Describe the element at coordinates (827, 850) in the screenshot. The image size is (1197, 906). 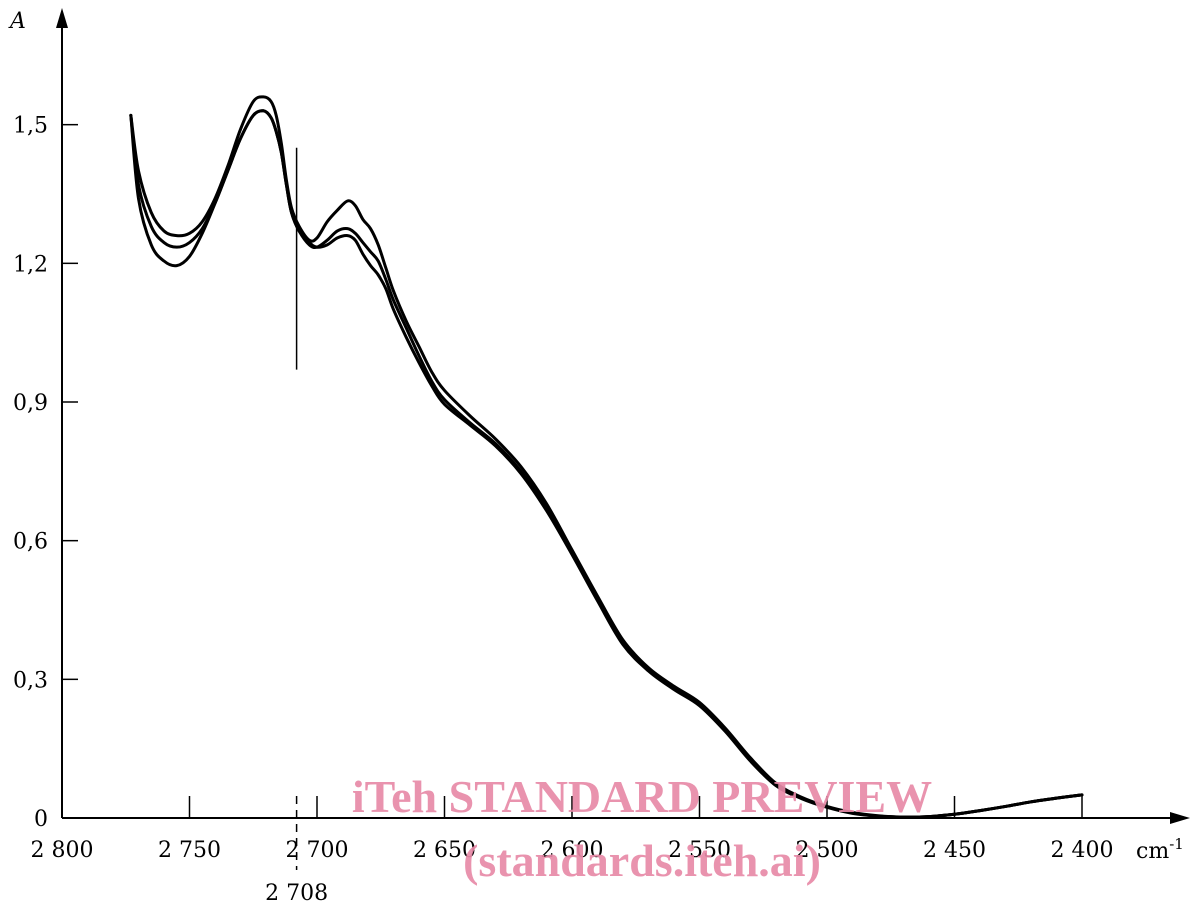
I see `x-tick-label: 2 500` at that location.